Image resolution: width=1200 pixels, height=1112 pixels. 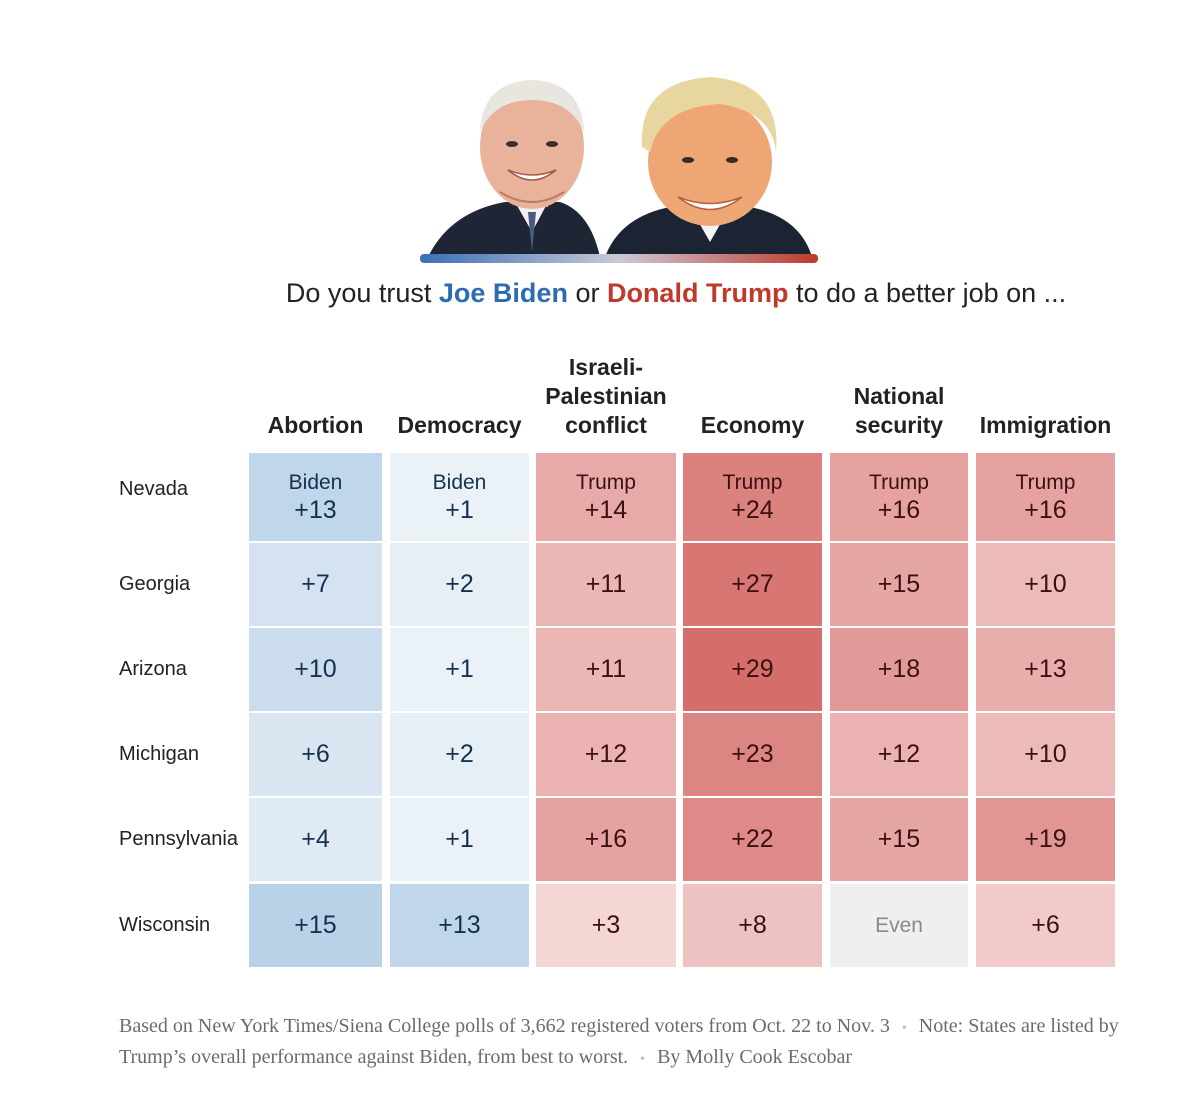 I want to click on cell-arizona-abortion: +10, so click(x=315, y=669).